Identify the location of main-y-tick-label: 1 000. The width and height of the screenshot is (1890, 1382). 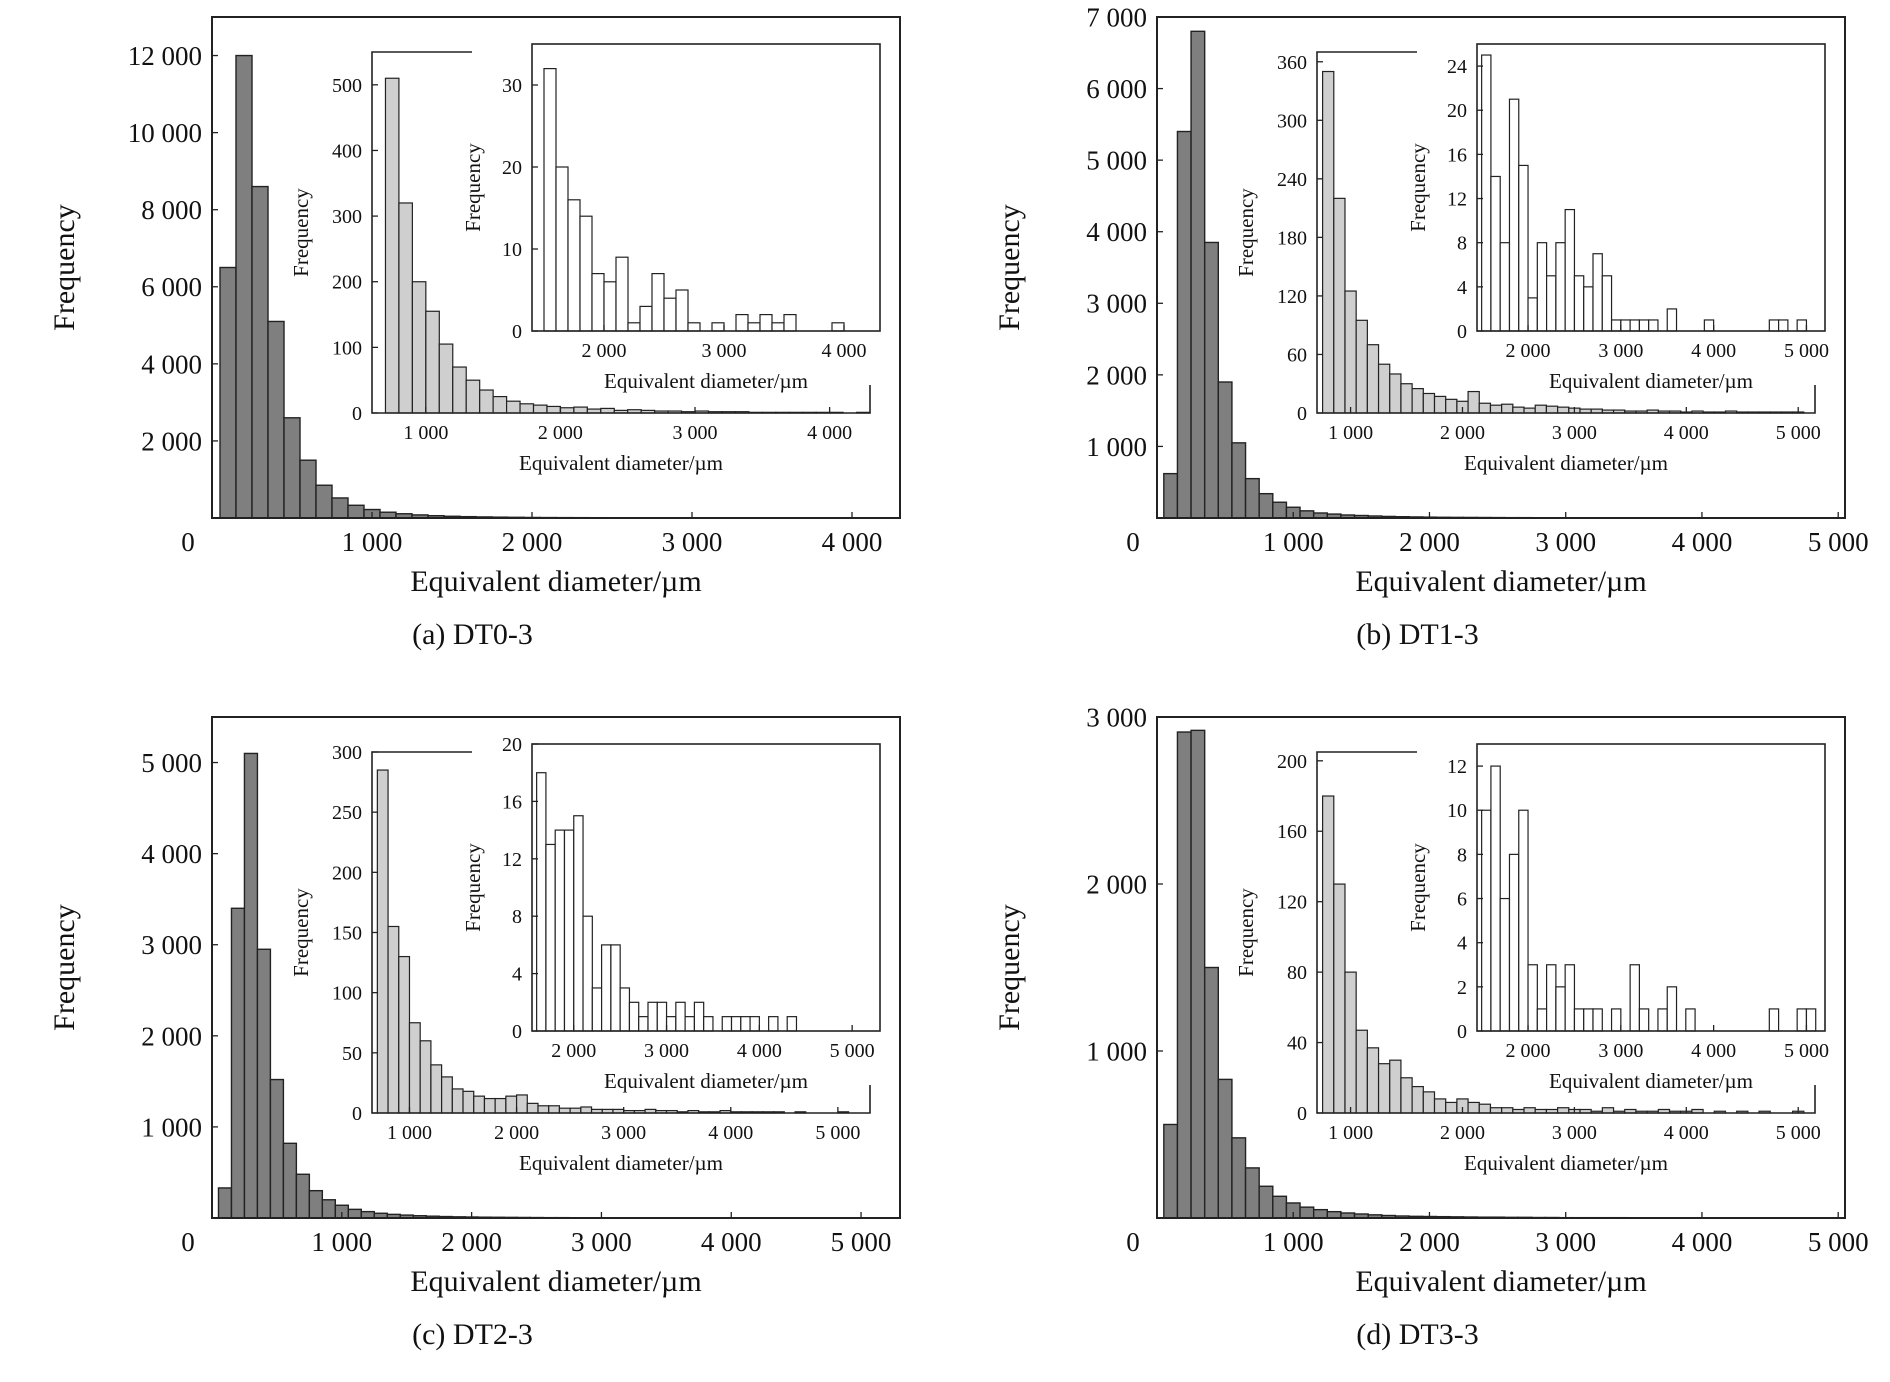
(1116, 1051).